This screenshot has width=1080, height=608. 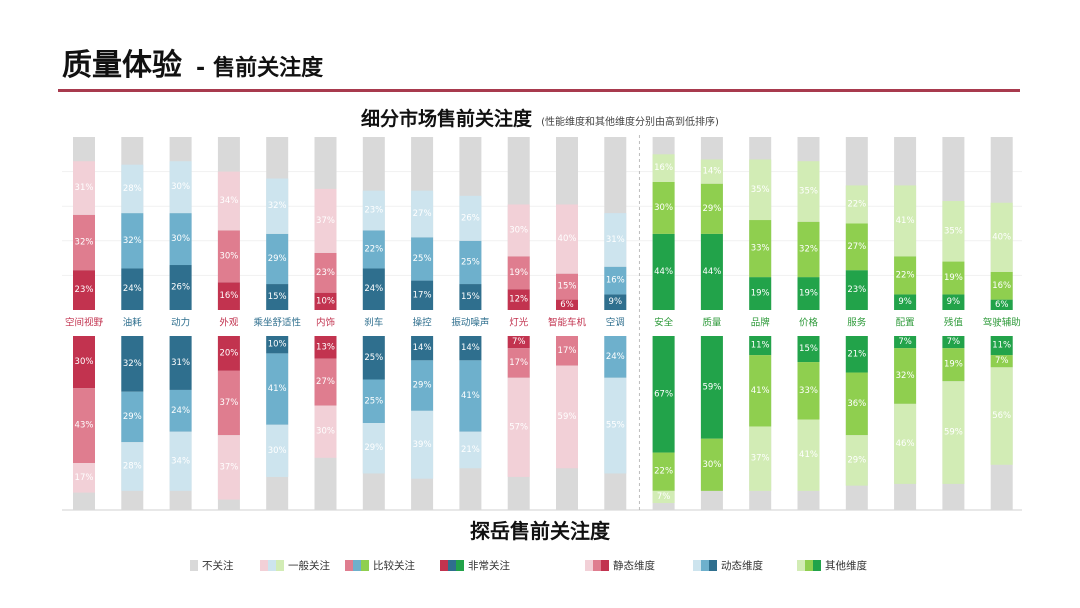 I want to click on data-label: 30%, so click(x=325, y=432).